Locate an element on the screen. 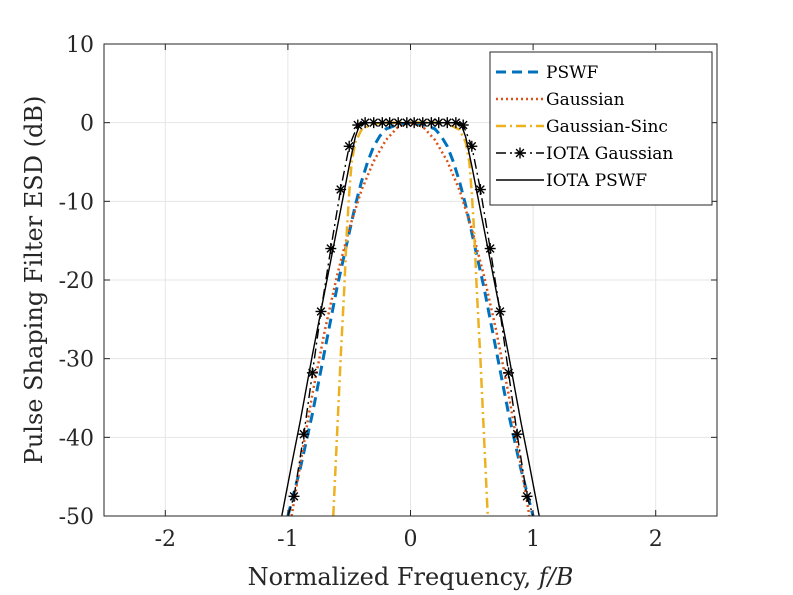 The image size is (793, 595). x-axis-label: Normalized Frequency, f/B is located at coordinates (411, 577).